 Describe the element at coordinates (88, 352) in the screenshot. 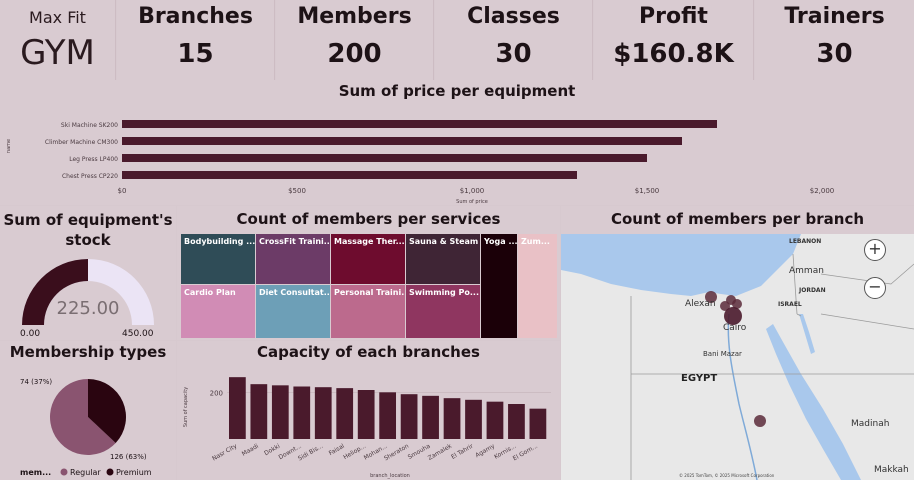

I see `membership-title: Membership types` at that location.